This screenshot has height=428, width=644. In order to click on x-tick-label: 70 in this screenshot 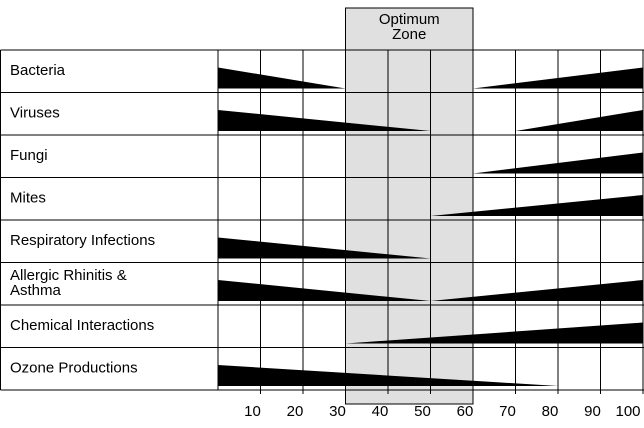, I will do `click(507, 411)`.